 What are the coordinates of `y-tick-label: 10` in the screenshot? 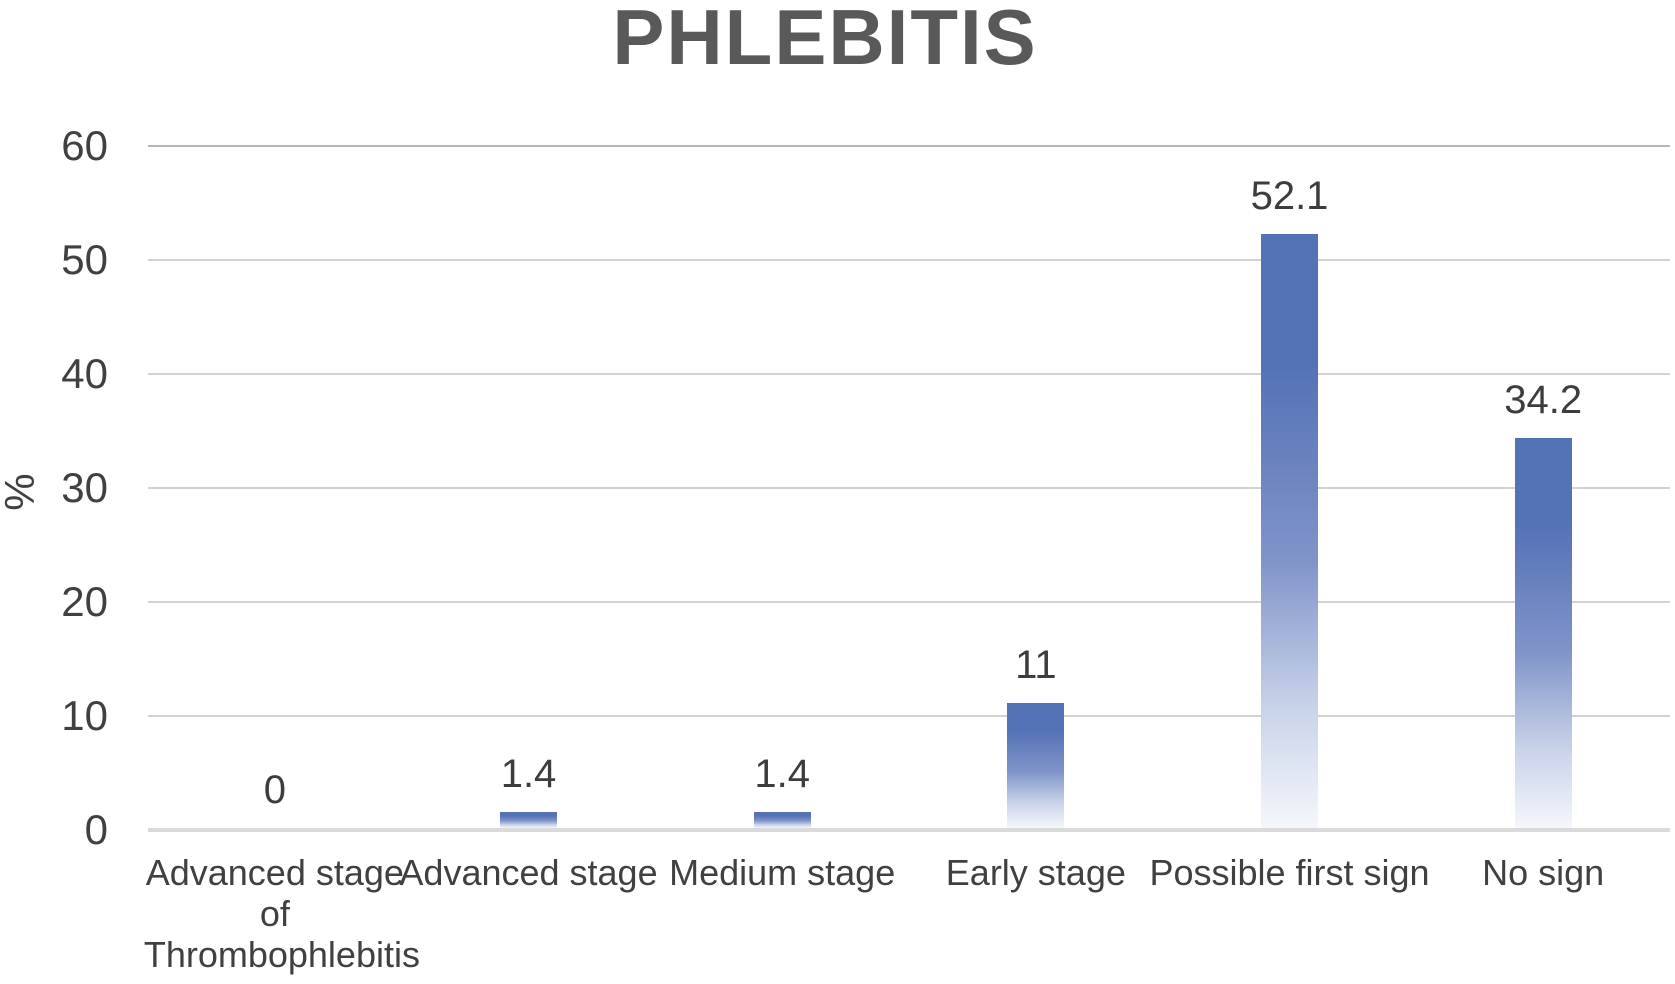 It's located at (84, 715).